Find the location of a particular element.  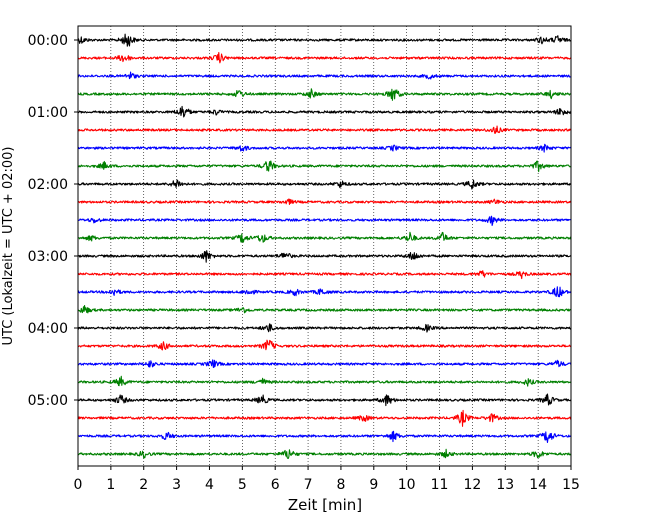

x-tick-label-7: 7 is located at coordinates (308, 485).